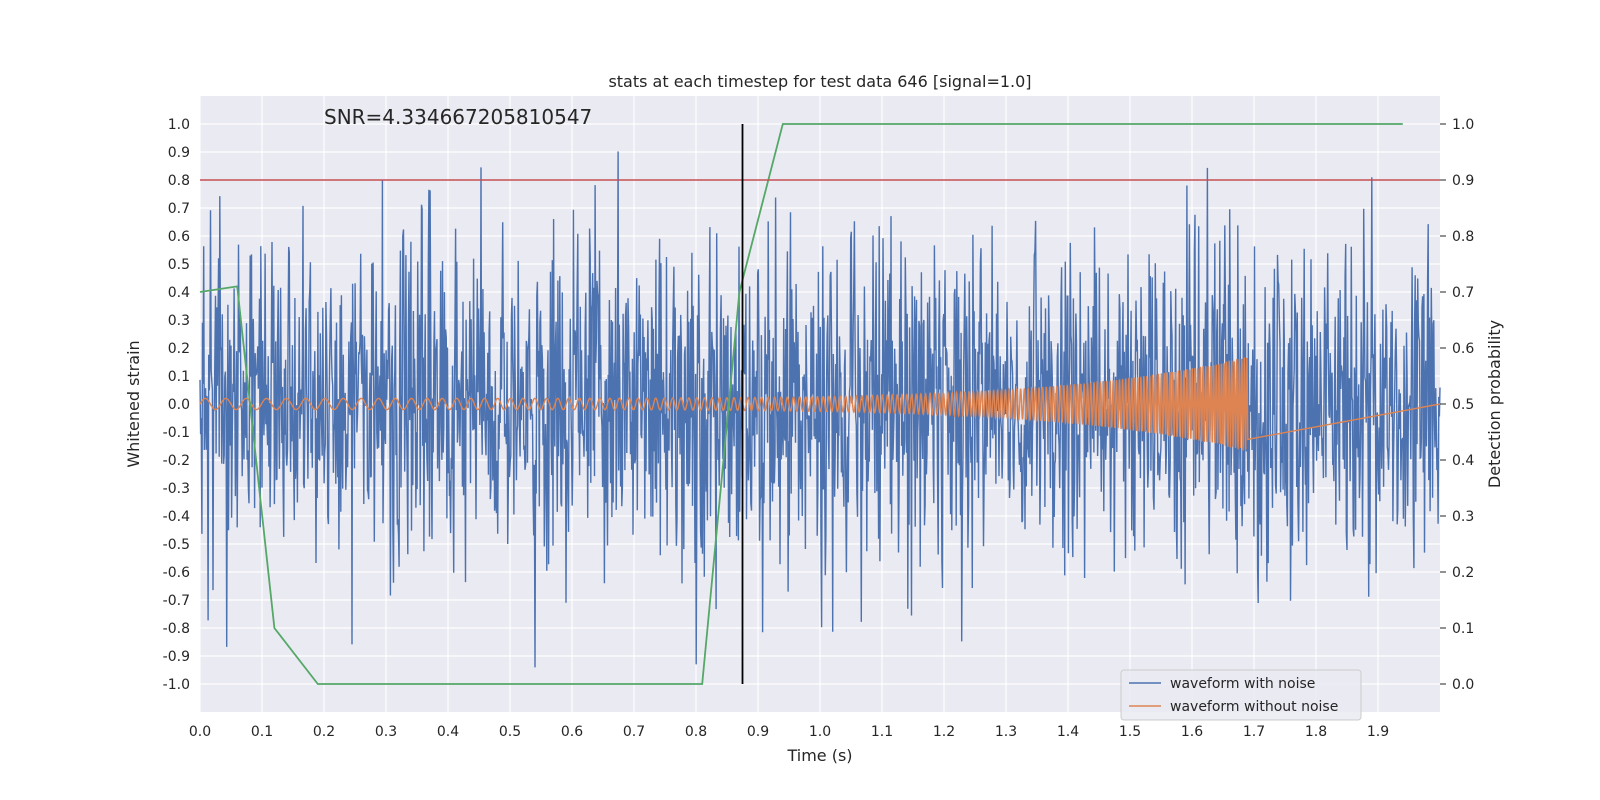 The width and height of the screenshot is (1600, 800). Describe the element at coordinates (1242, 684) in the screenshot. I see `legend-label-noise: waveform with noise` at that location.